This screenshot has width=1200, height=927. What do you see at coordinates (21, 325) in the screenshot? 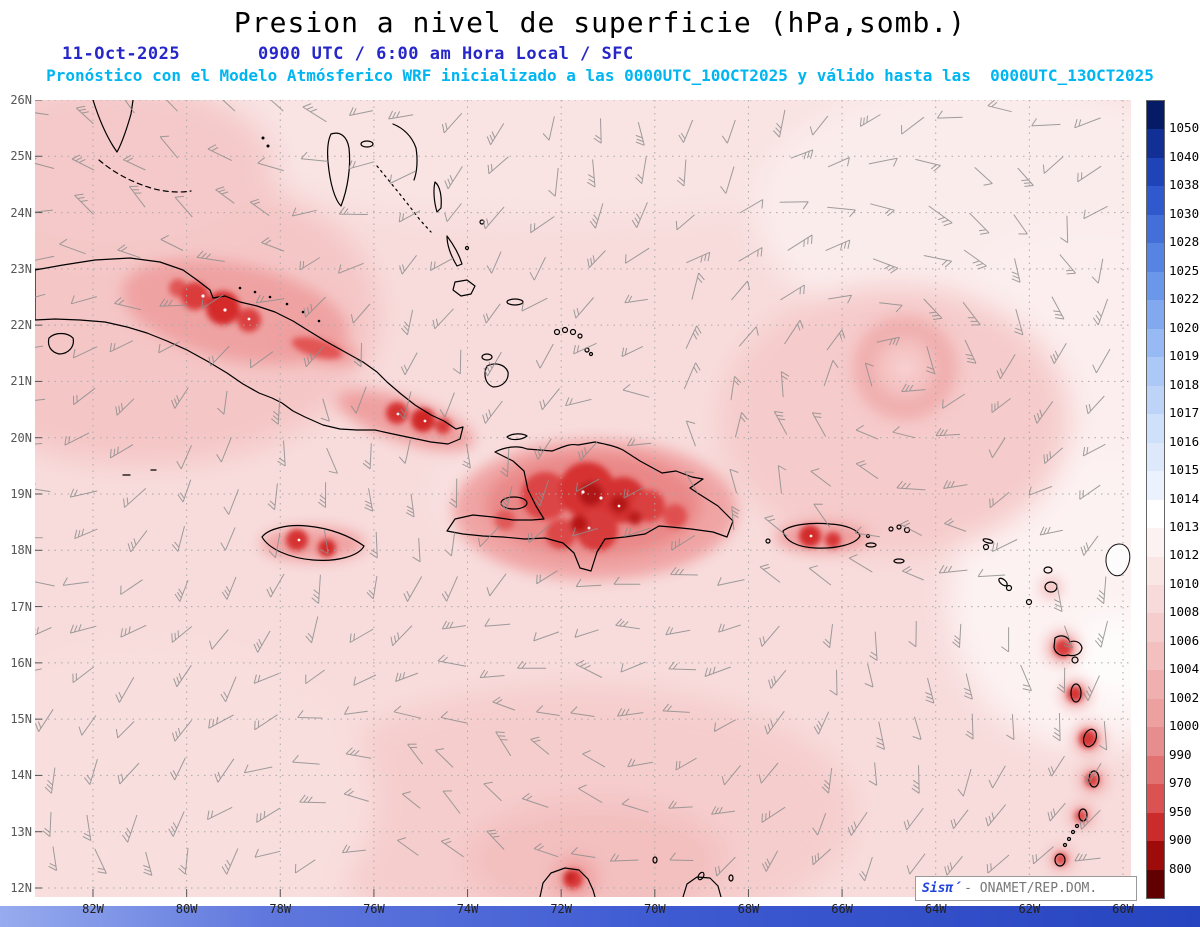
I see `lat-label-22N: 22N` at bounding box center [21, 325].